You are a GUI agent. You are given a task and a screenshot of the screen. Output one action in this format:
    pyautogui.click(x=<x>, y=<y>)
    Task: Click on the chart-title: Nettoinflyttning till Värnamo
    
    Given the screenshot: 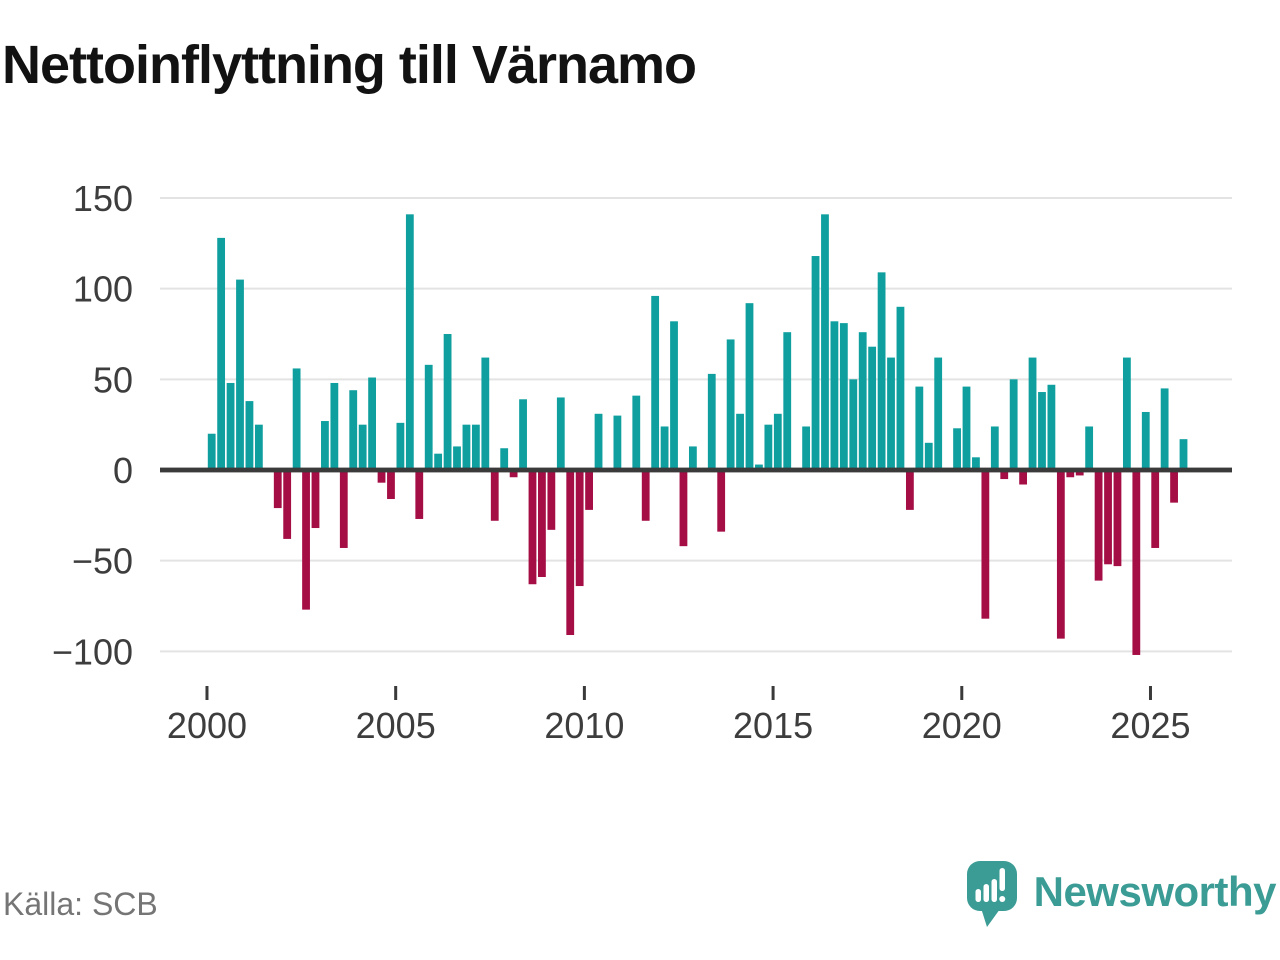 What is the action you would take?
    pyautogui.click(x=349, y=65)
    